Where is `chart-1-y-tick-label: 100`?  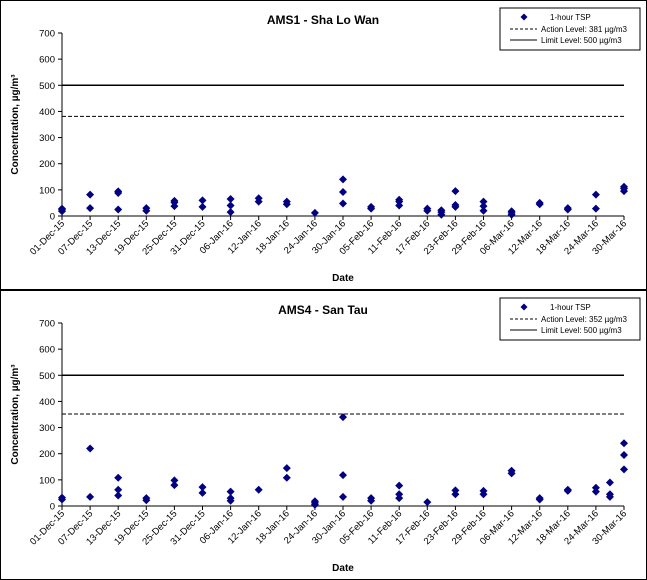
chart-1-y-tick-label: 100 is located at coordinates (47, 480).